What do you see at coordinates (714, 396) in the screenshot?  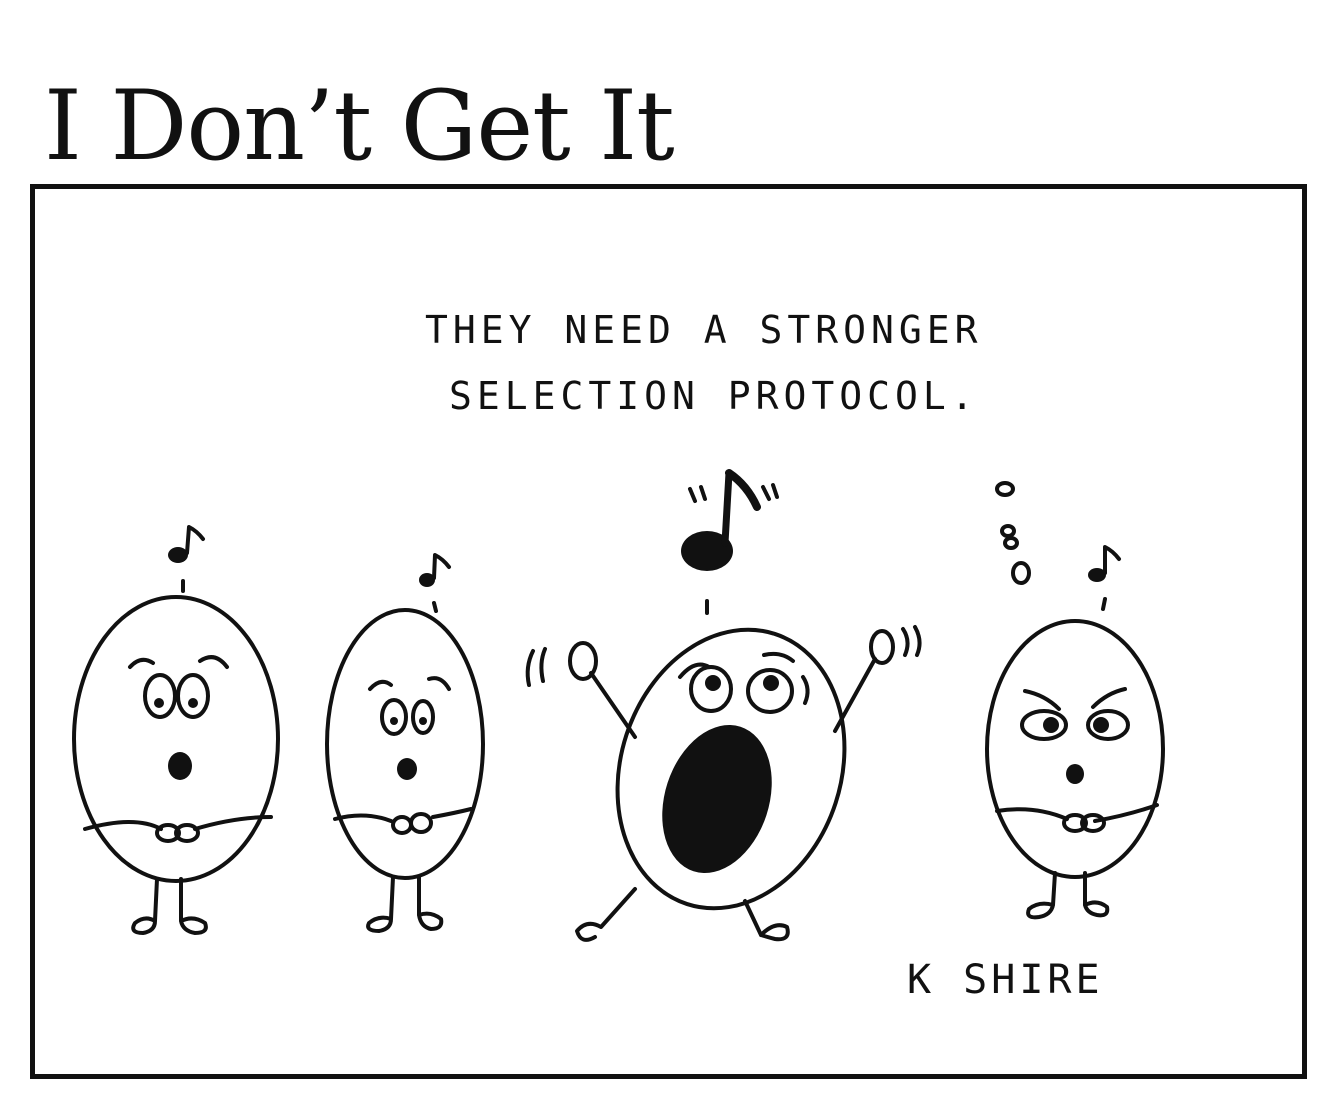 I see `caption-line-2: SELECTION PROTOCOL.` at bounding box center [714, 396].